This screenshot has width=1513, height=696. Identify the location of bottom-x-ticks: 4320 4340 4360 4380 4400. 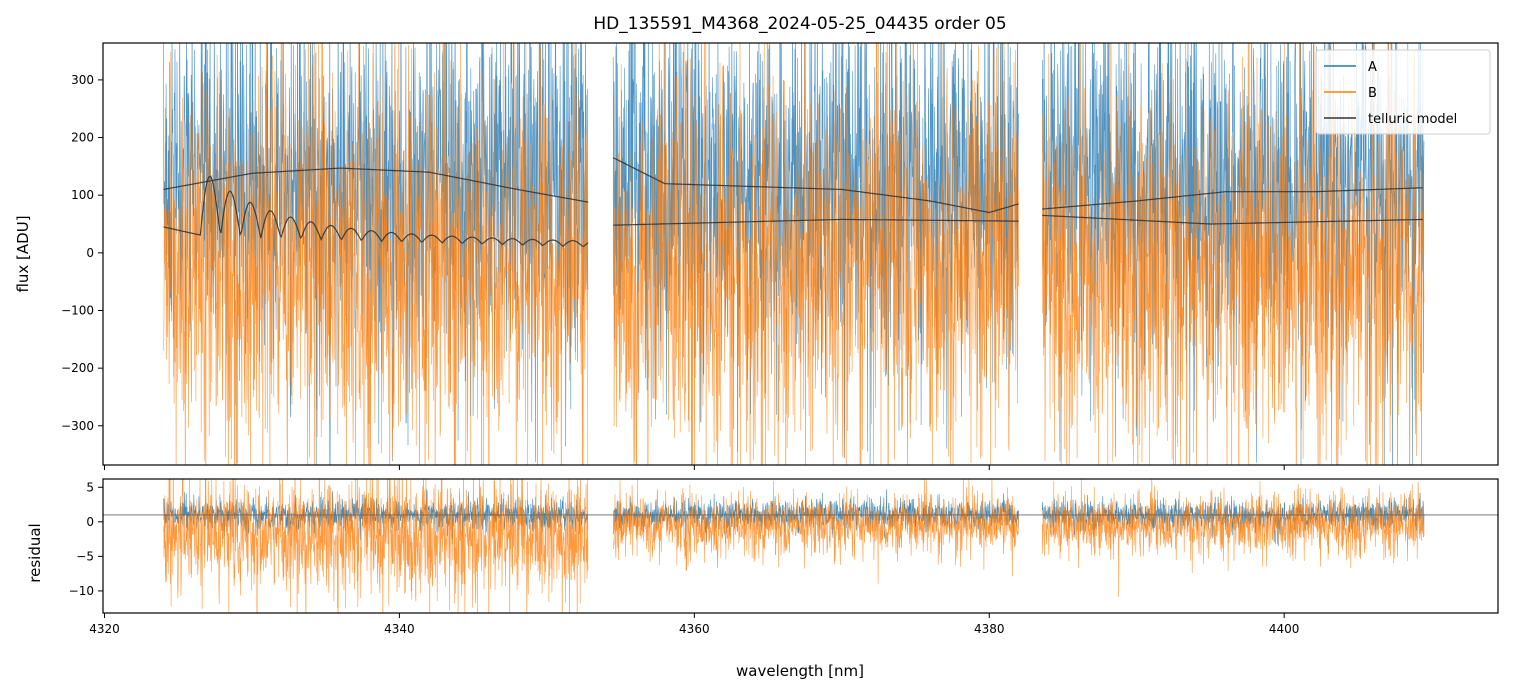
(694, 624).